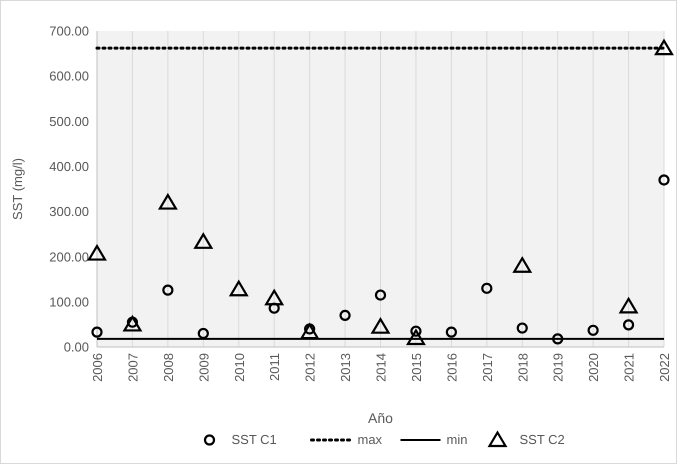 The width and height of the screenshot is (677, 464). Describe the element at coordinates (69, 76) in the screenshot. I see `y-tick-label: 600.00` at that location.